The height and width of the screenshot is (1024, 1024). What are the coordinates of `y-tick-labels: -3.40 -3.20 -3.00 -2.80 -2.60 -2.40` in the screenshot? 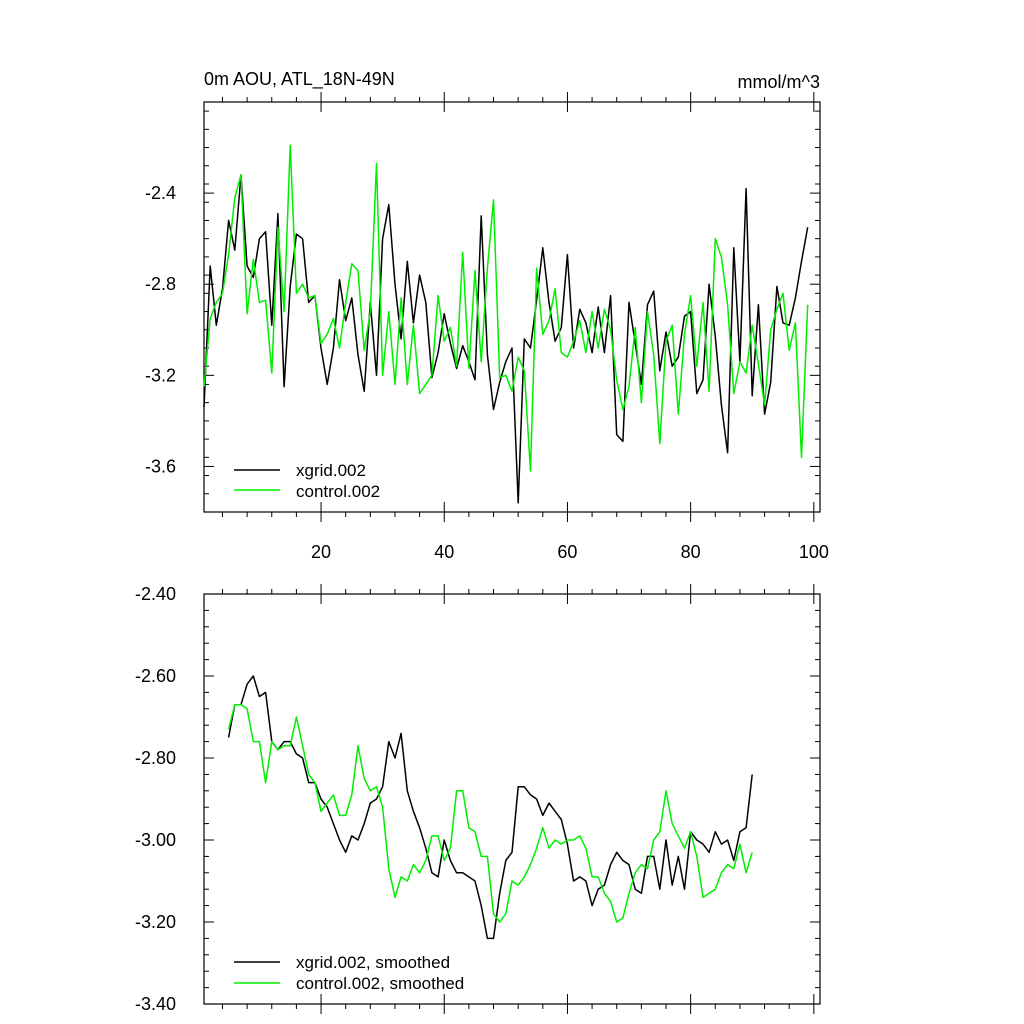 It's located at (155, 799).